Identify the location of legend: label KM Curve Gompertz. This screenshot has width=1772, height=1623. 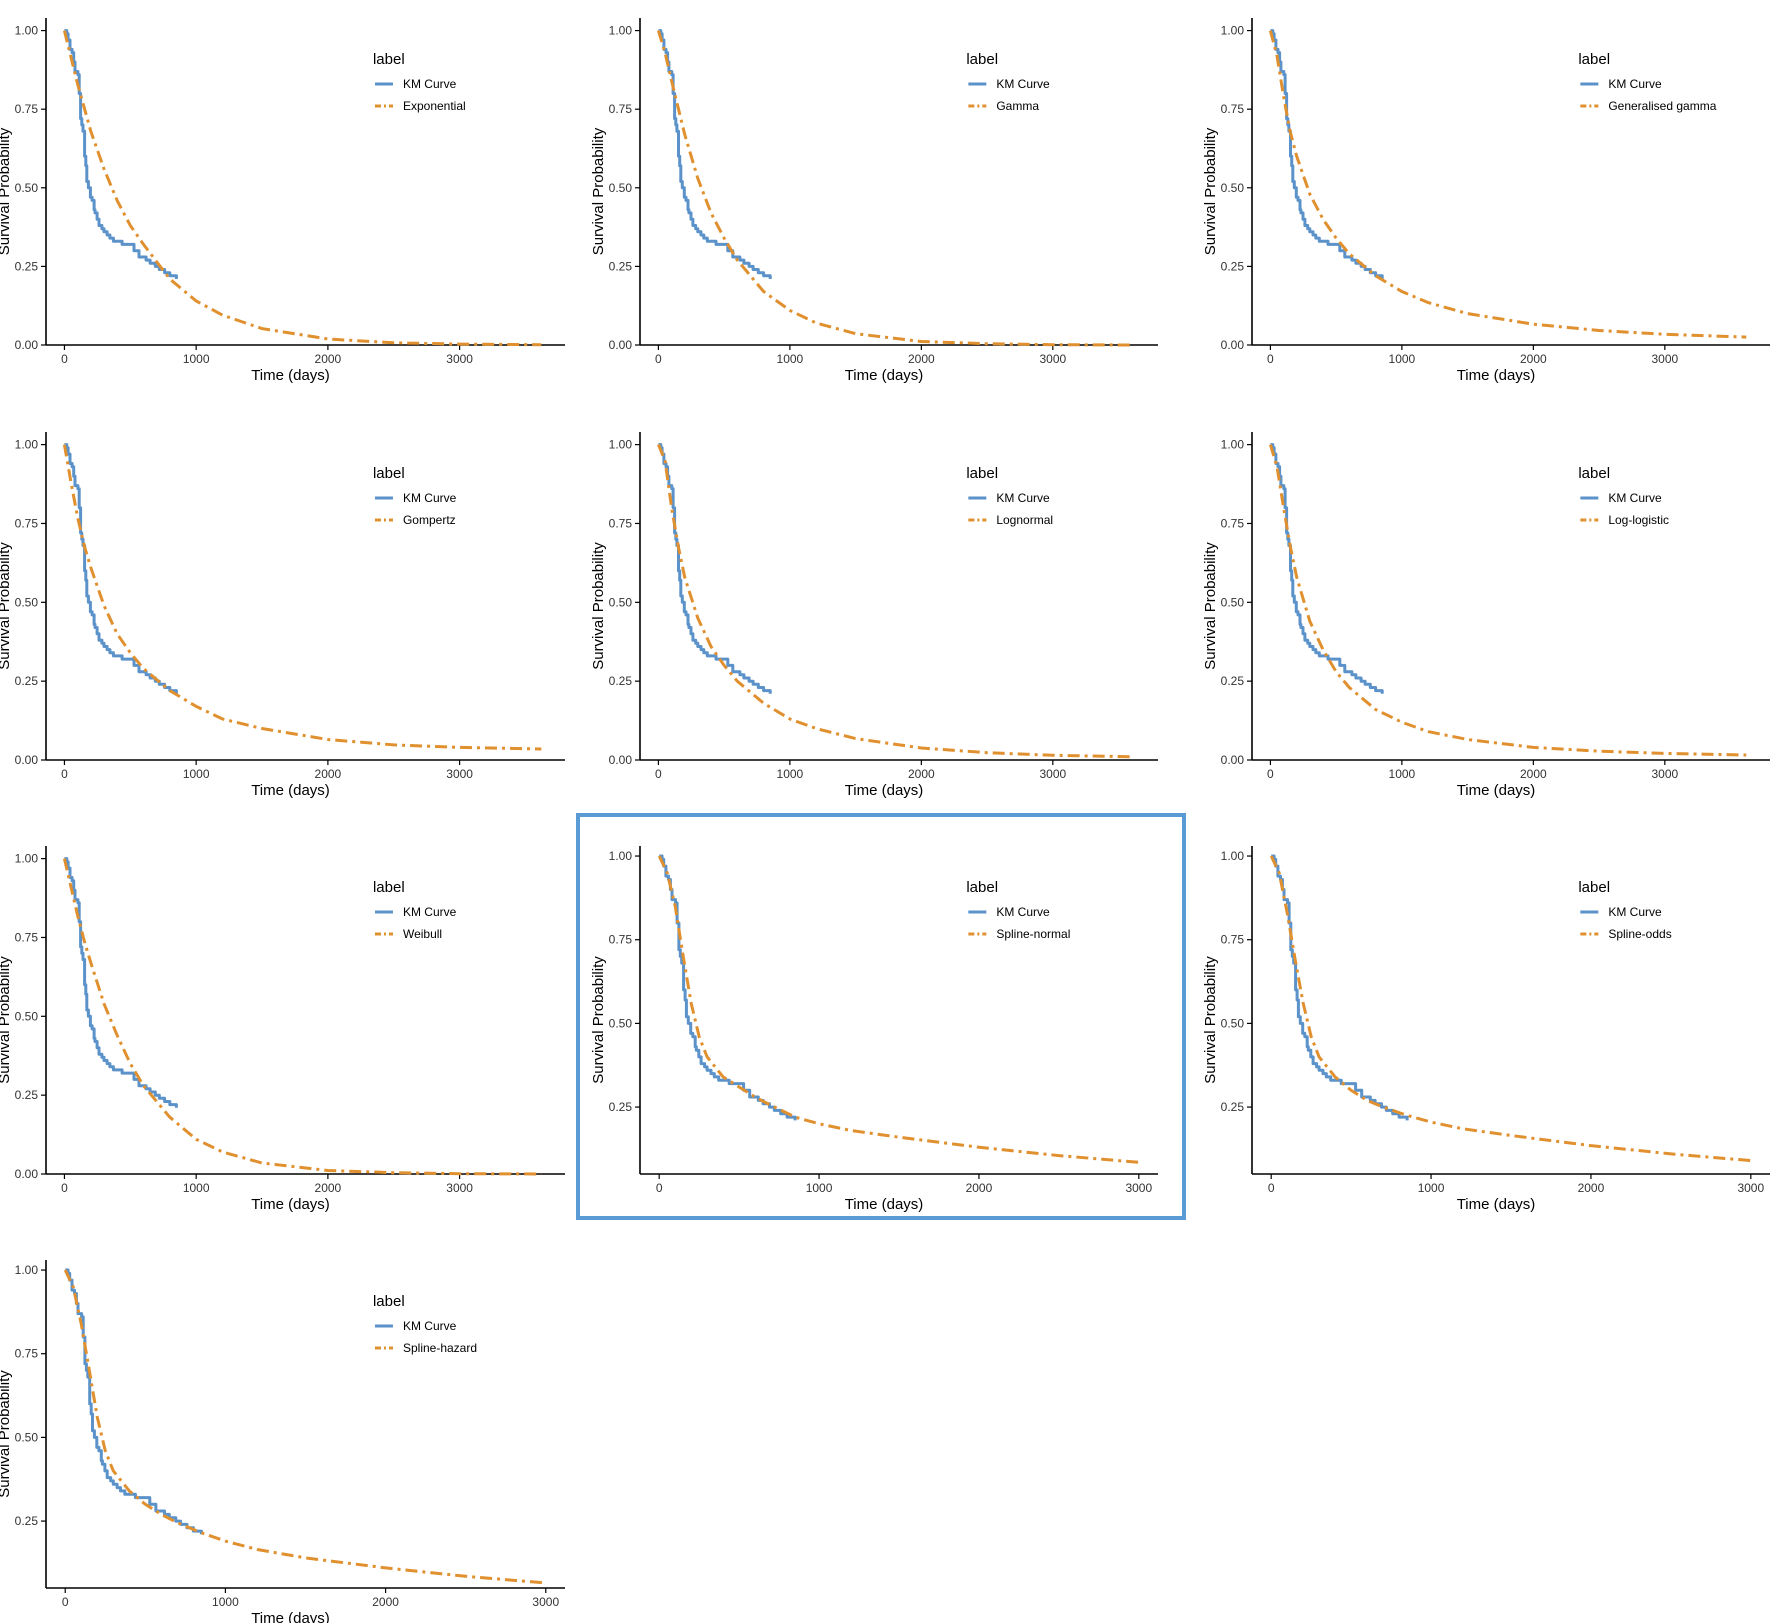
(415, 496).